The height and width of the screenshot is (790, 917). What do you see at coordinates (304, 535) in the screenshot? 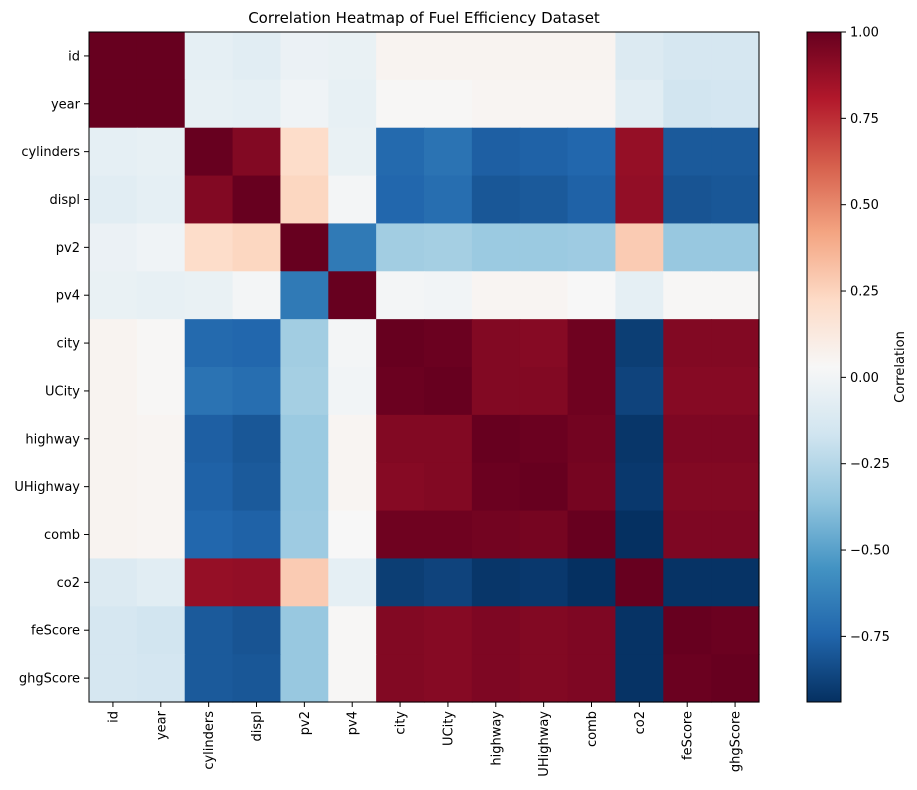
I see `heatmap-cell-comb-pv2` at bounding box center [304, 535].